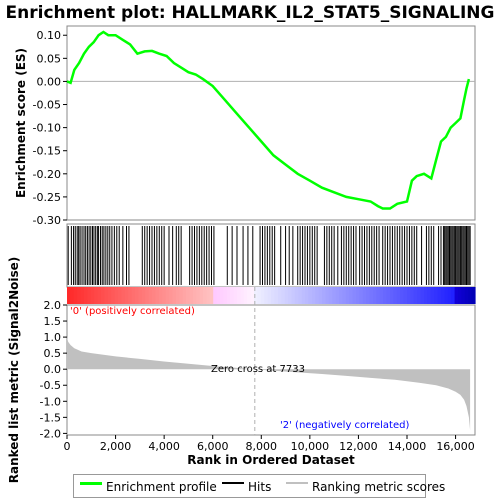  I want to click on metric-y-axis: 2.0 1.5 1.0 0.5 0.0 -0.5 -1.0 -1.5 -2.0, so click(53, 369).